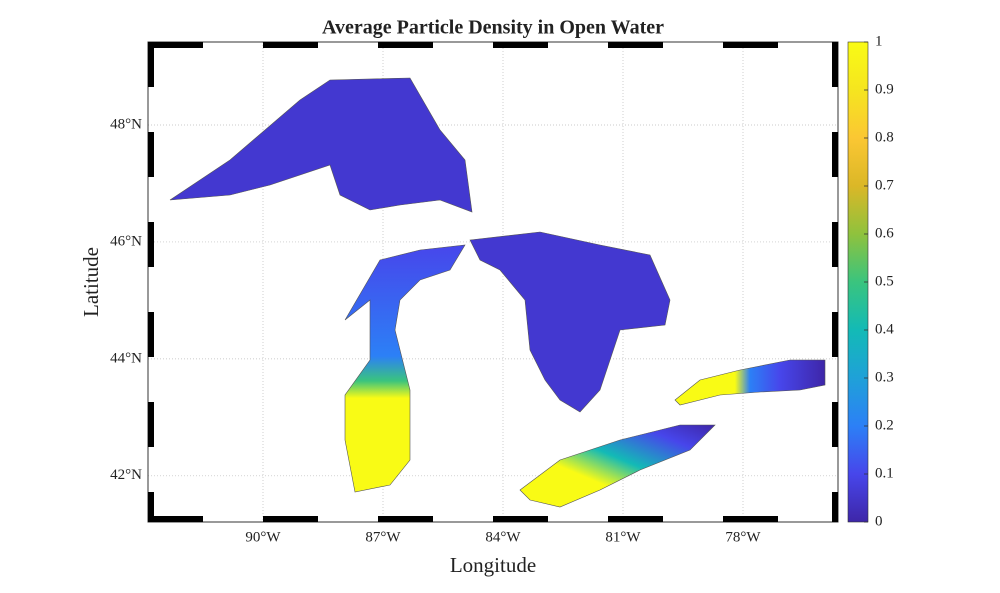 This screenshot has height=593, width=1000. I want to click on map-title: Average Particle Density in Open Water, so click(493, 28).